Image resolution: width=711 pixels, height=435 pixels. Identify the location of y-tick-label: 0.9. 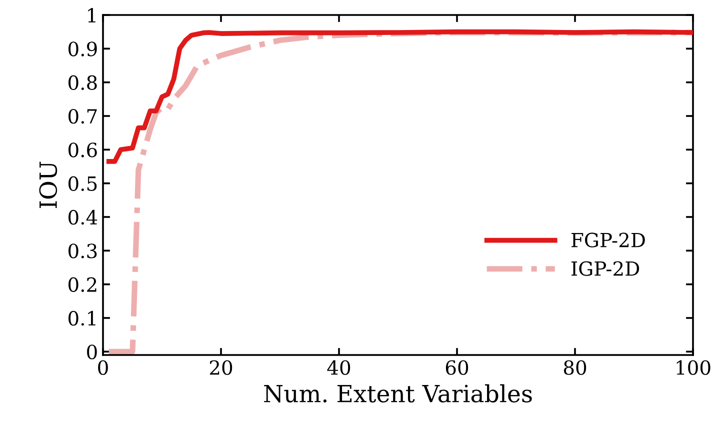
(82, 49).